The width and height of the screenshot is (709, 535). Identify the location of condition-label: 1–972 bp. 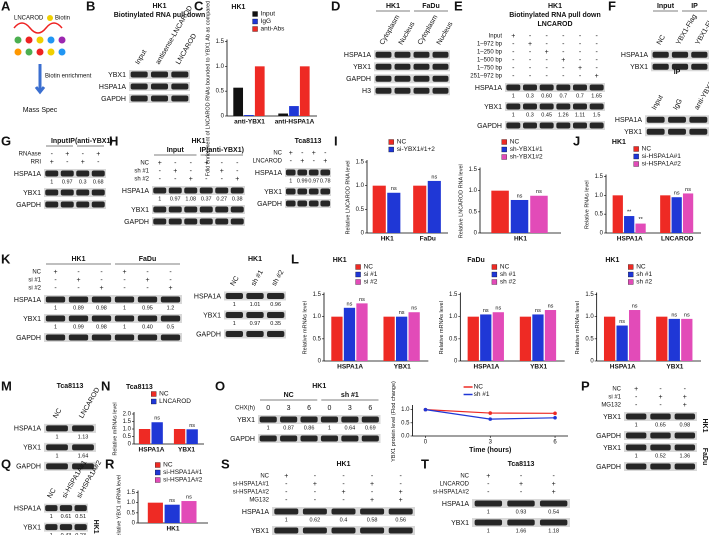
(490, 45).